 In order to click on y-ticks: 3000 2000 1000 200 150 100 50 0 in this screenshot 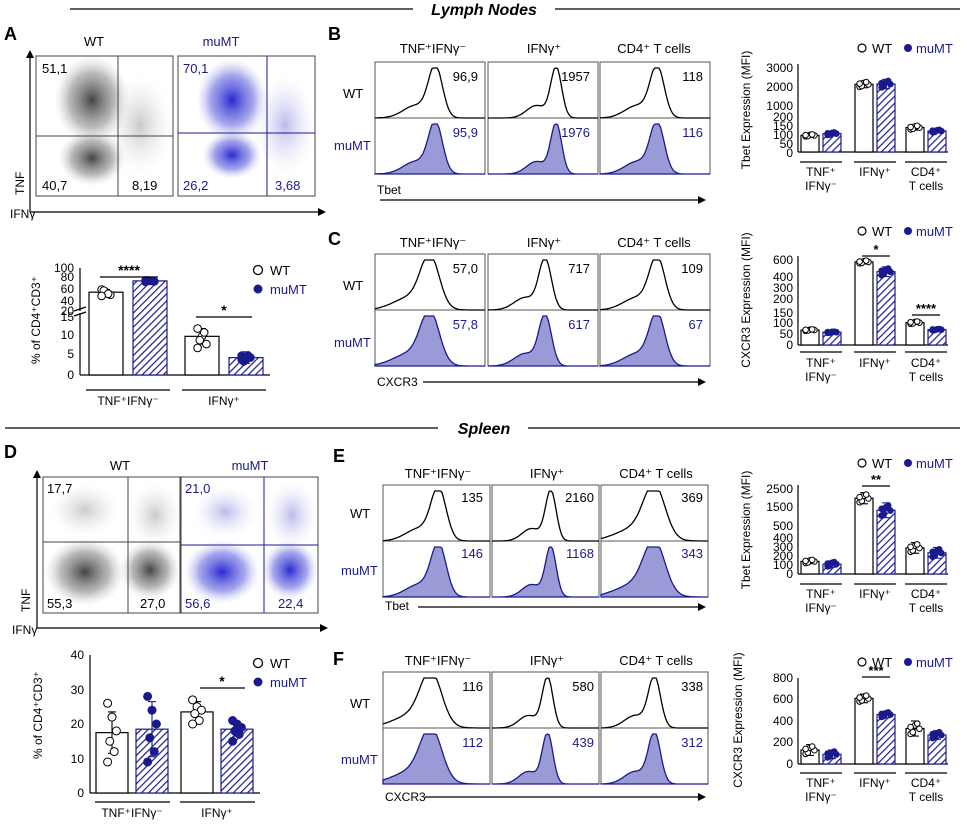, I will do `click(779, 110)`.